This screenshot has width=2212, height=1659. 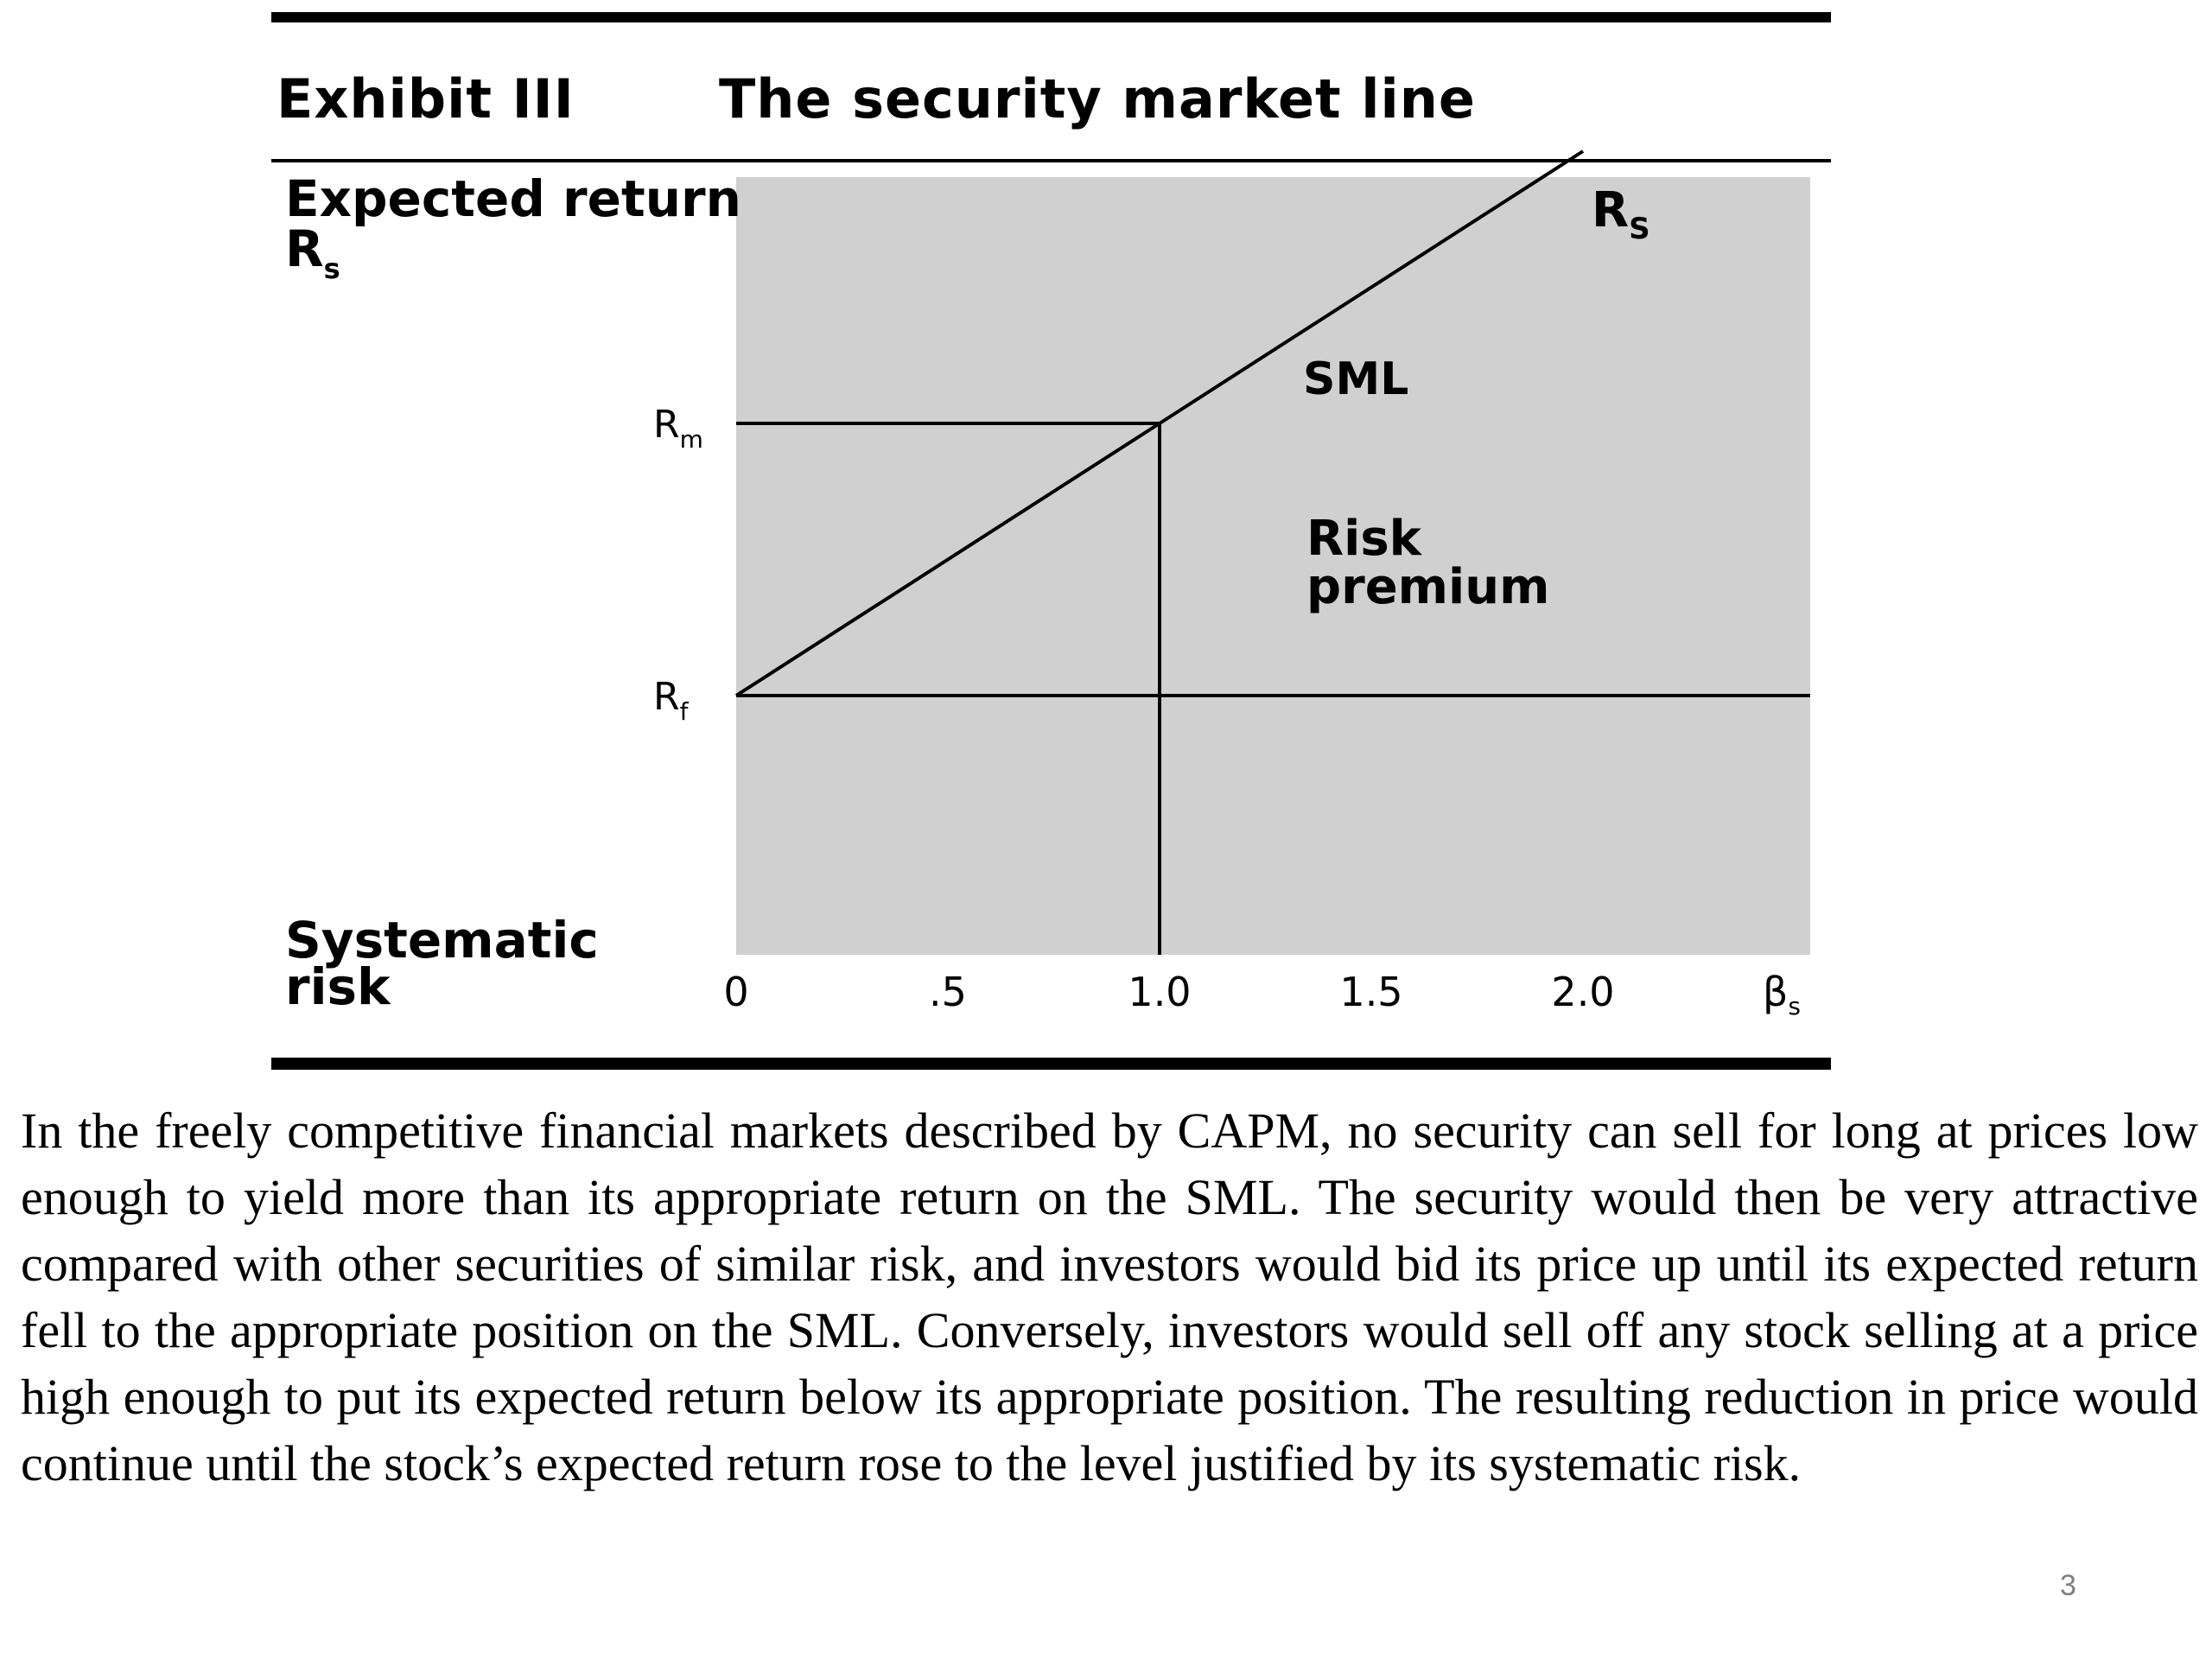 What do you see at coordinates (1097, 98) in the screenshot?
I see `exhibit-title: The security market line` at bounding box center [1097, 98].